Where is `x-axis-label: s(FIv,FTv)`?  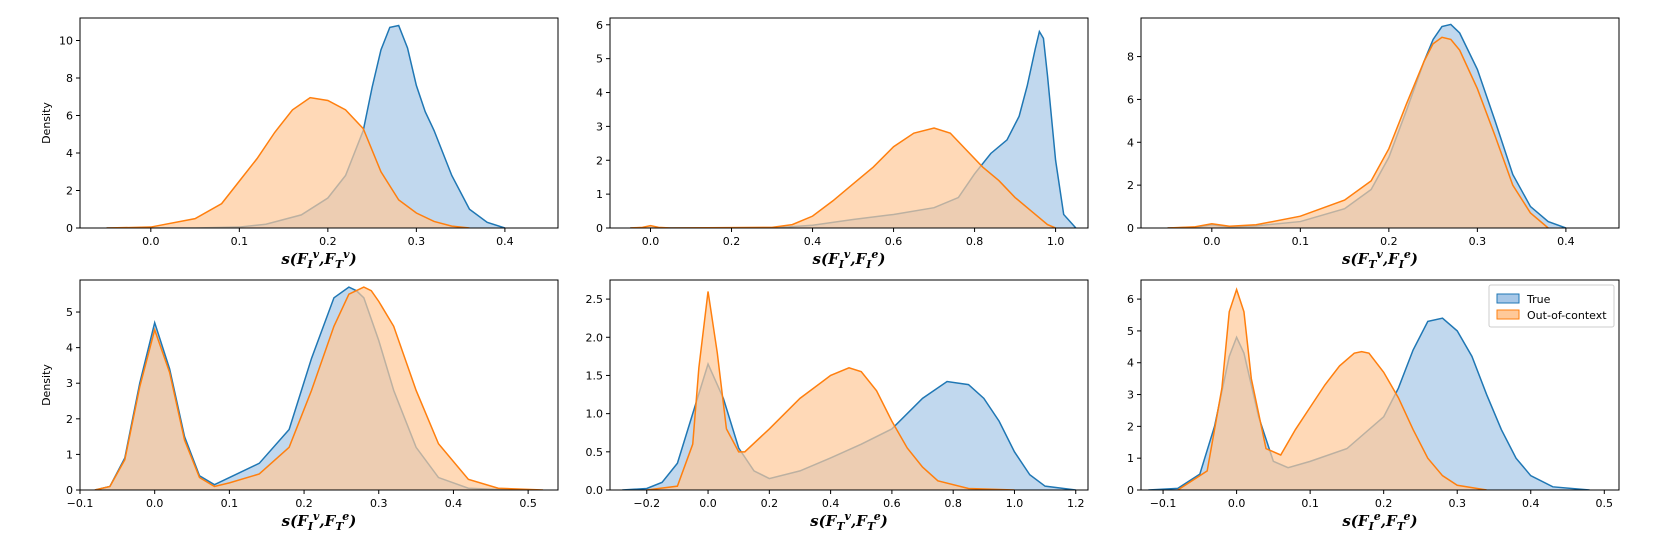
x-axis-label: s(FIv,FTv) is located at coordinates (318, 259).